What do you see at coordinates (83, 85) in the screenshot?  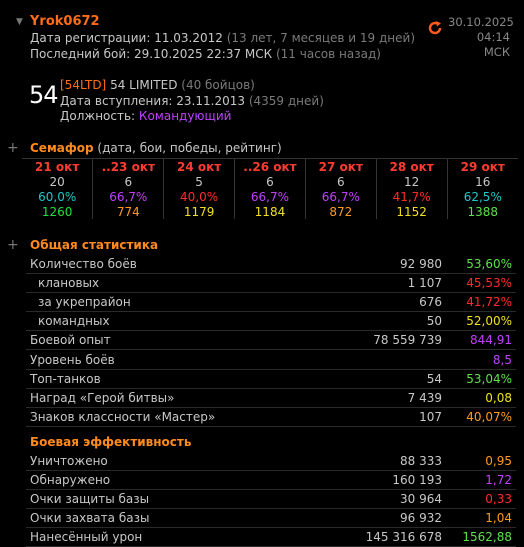 I see `clan-tag: [54LTD]` at bounding box center [83, 85].